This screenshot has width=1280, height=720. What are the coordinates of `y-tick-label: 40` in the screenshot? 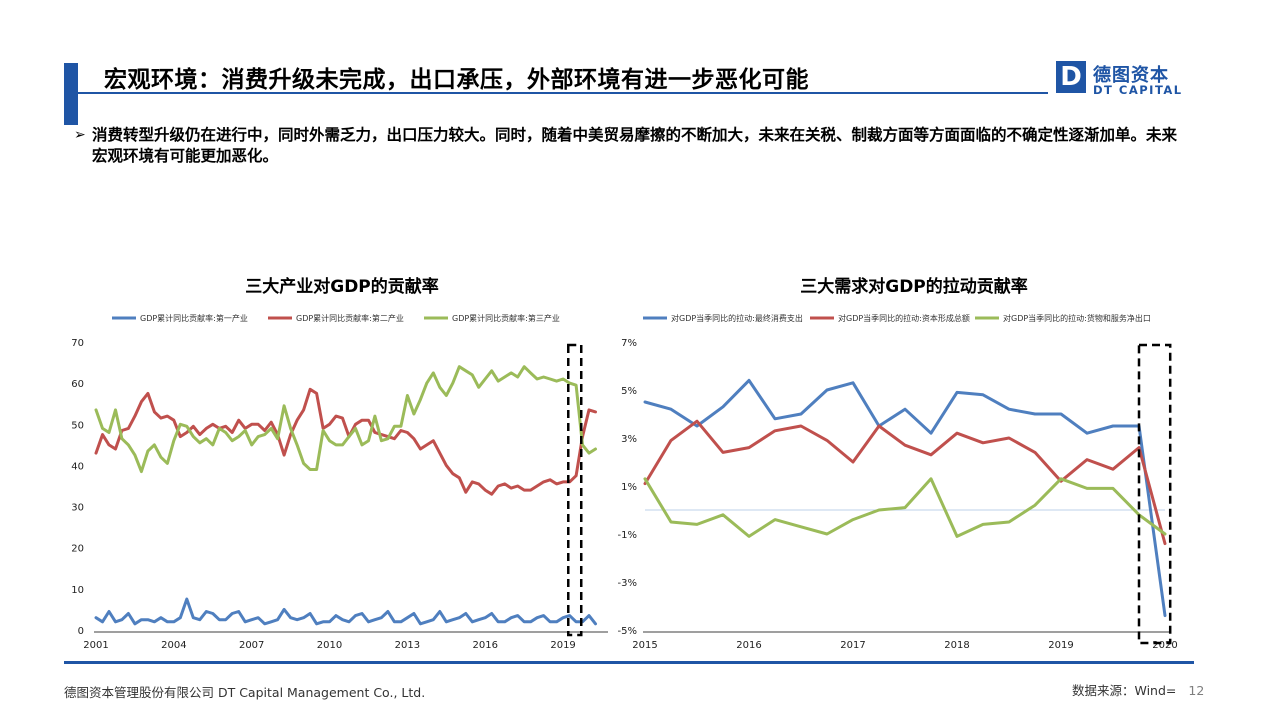 It's located at (77, 466).